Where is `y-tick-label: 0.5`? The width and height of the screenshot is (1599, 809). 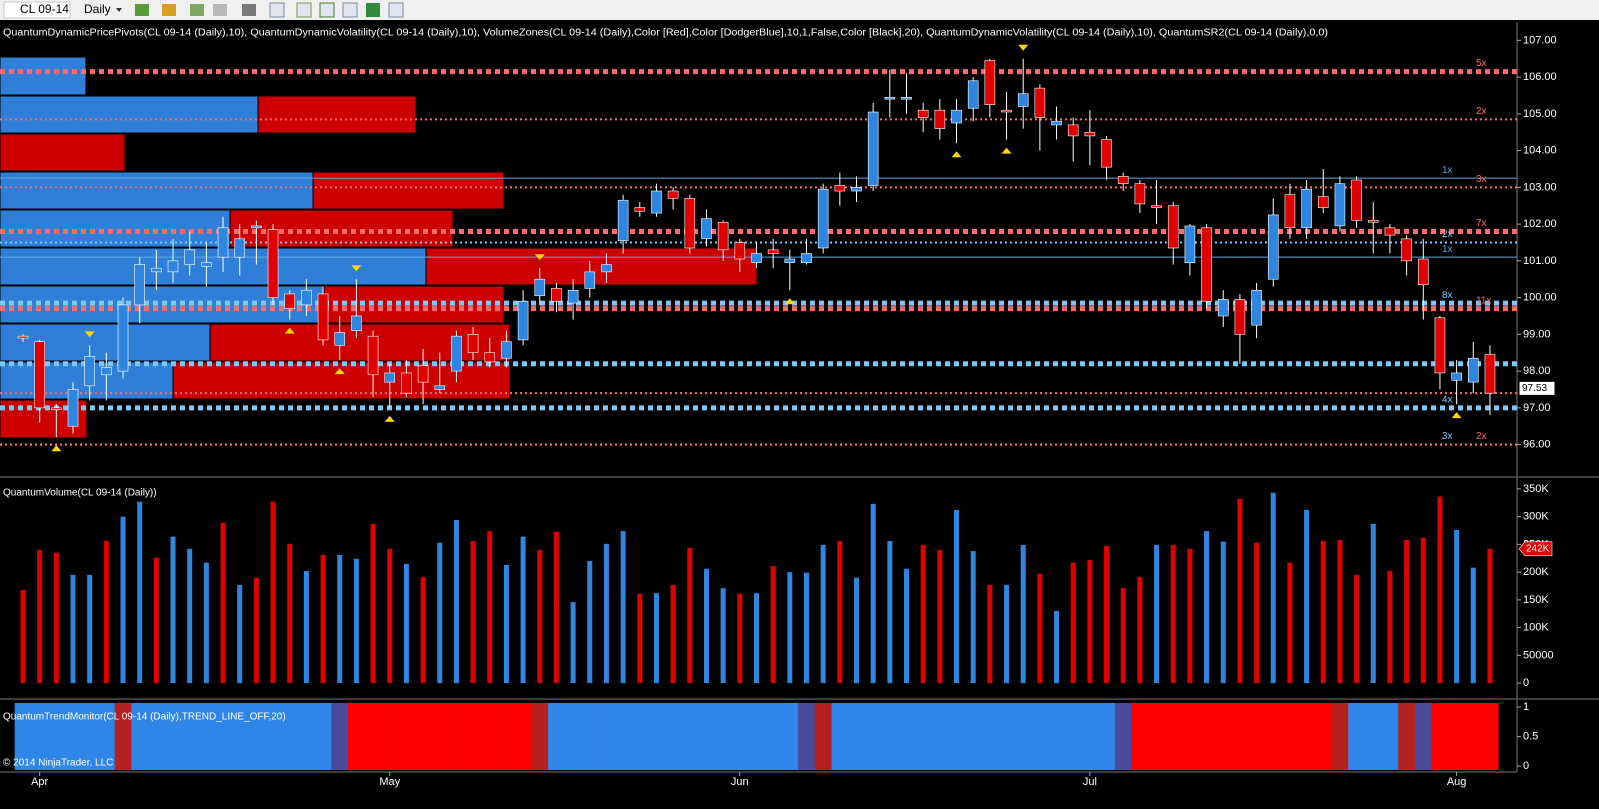
y-tick-label: 0.5 is located at coordinates (1530, 736).